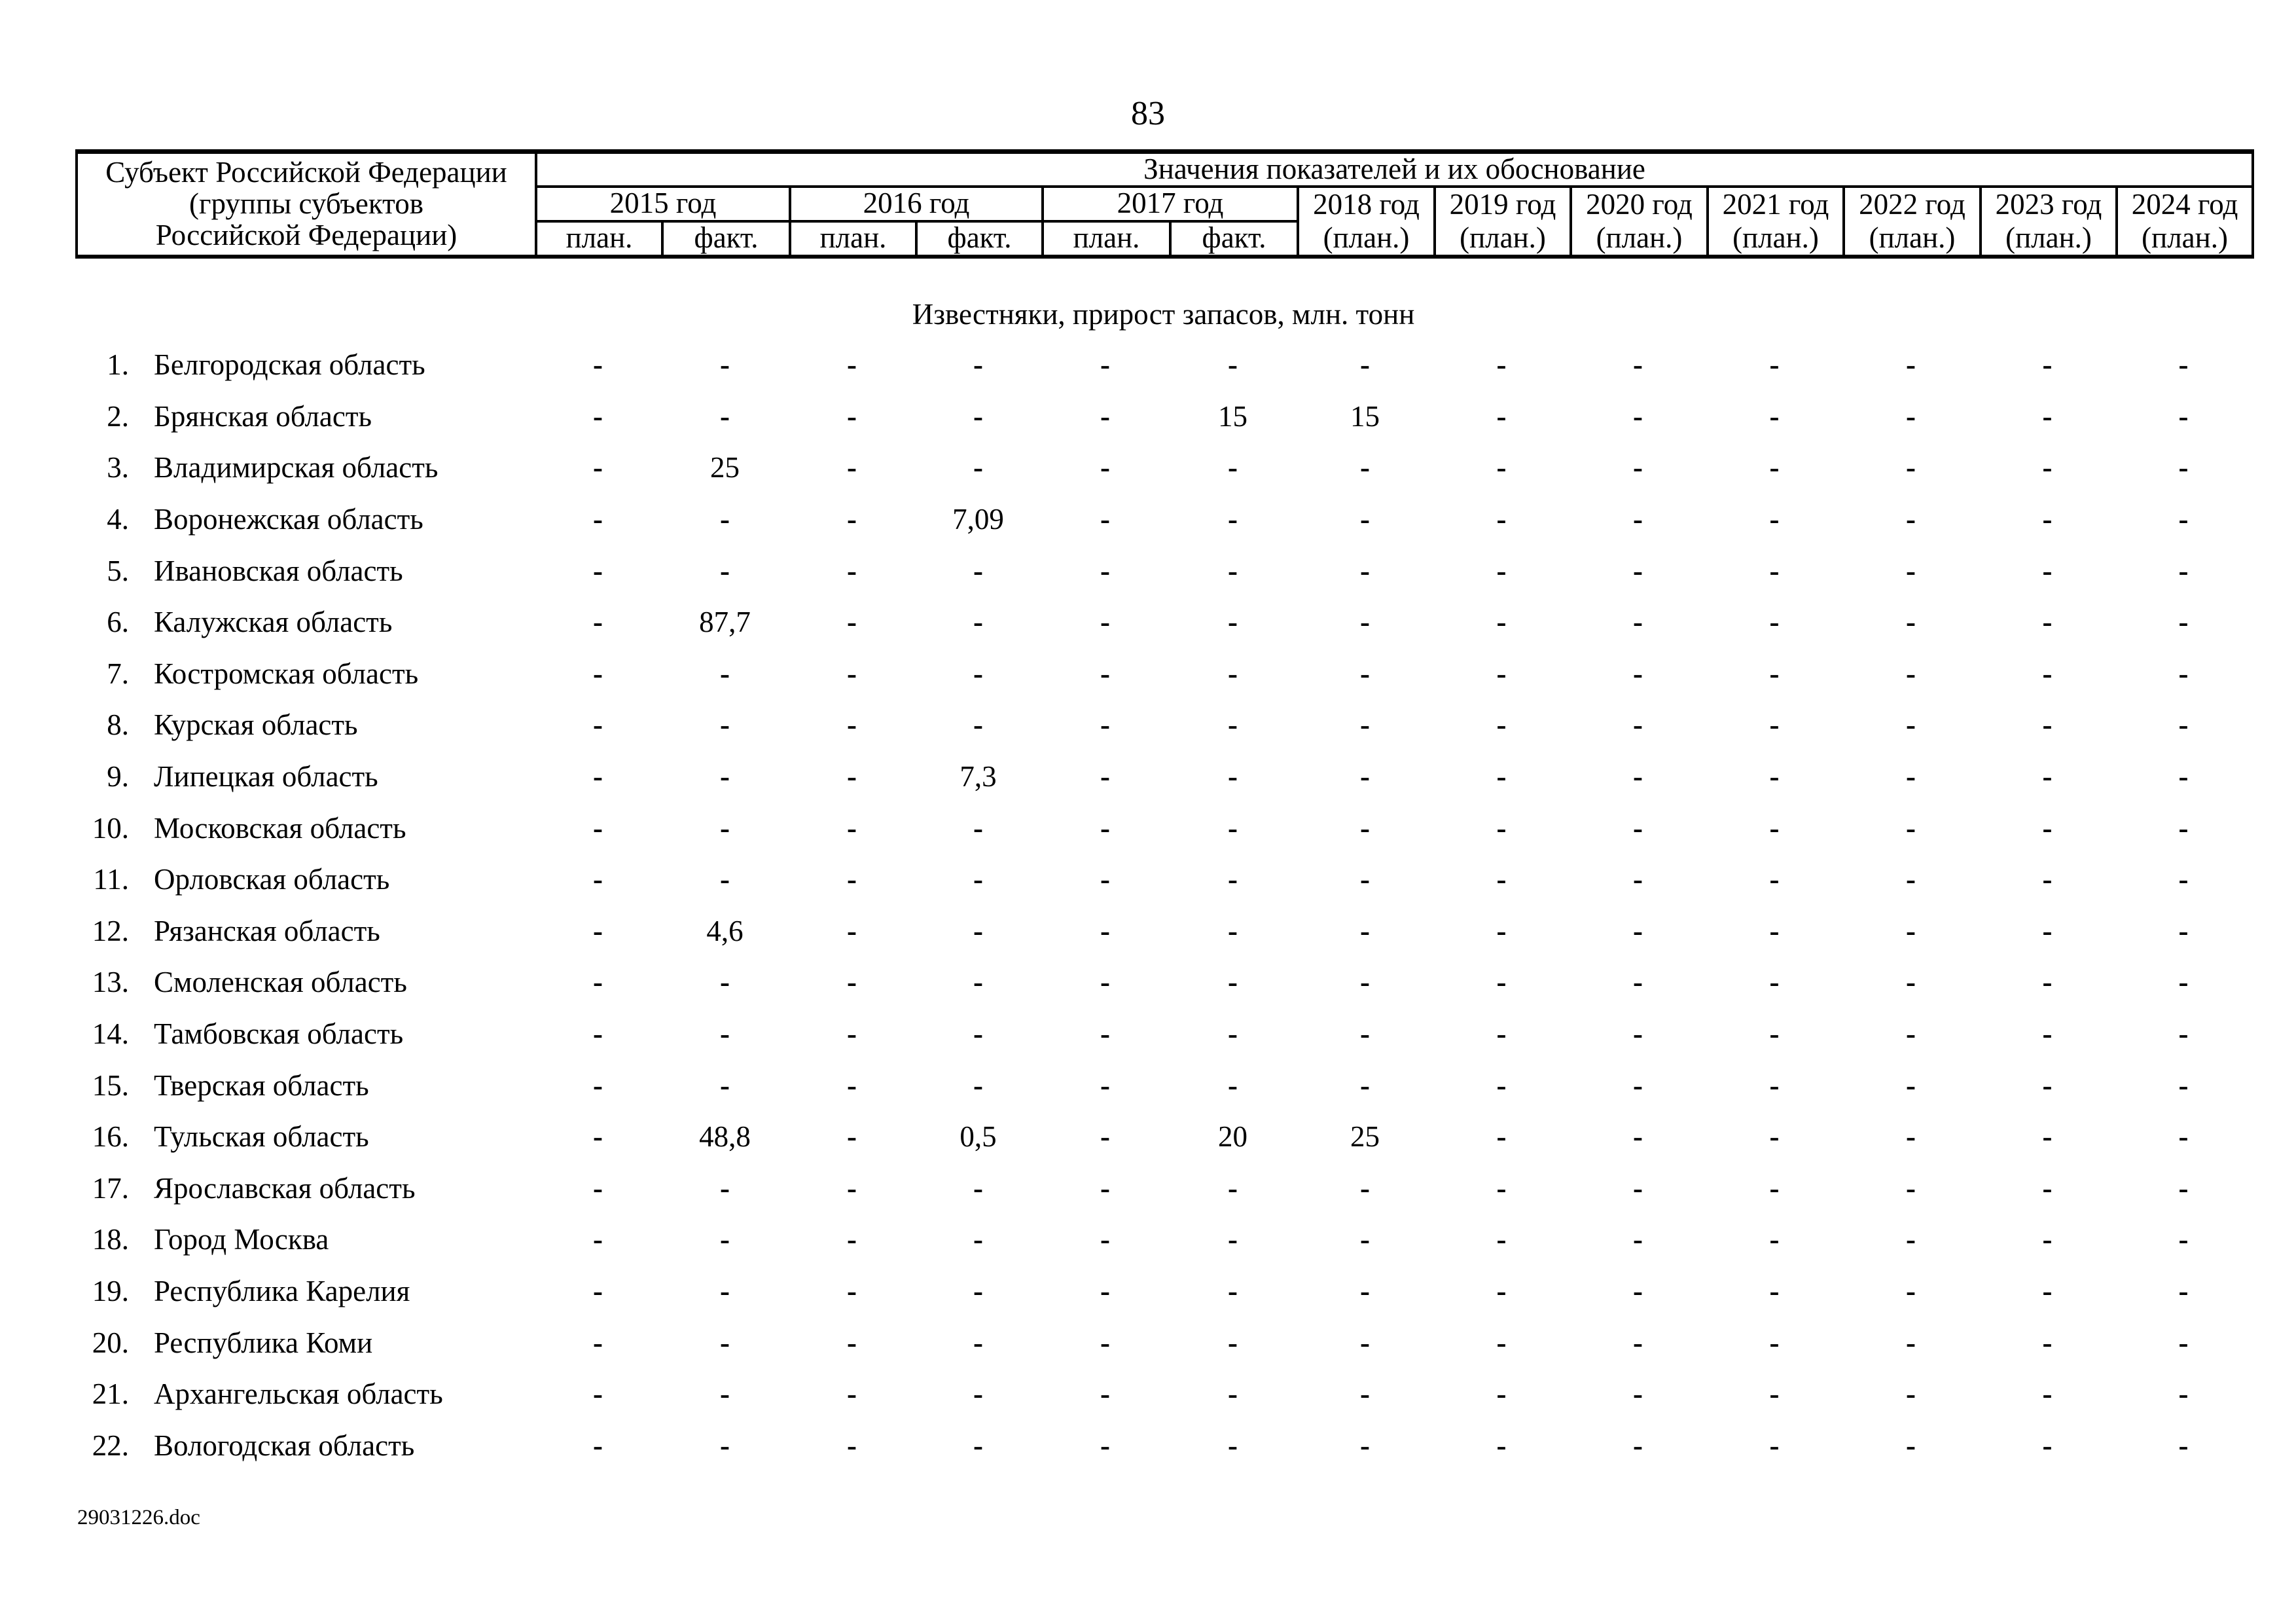 The width and height of the screenshot is (2296, 1623). I want to click on plan-fact-header: факт., so click(1234, 238).